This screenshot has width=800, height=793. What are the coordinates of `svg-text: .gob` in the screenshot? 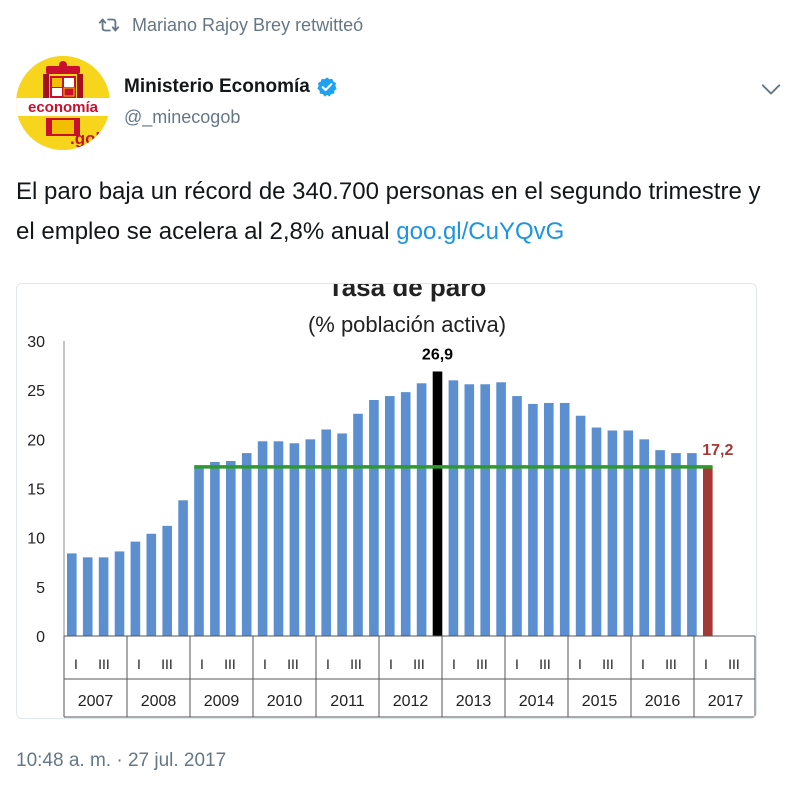 It's located at (88, 138).